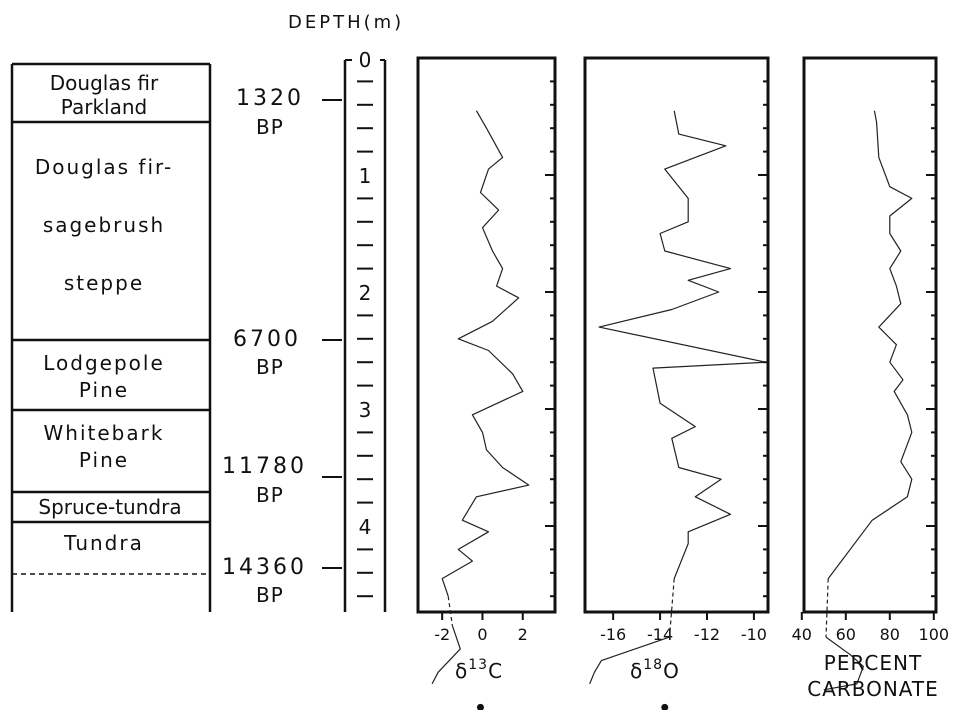 Image resolution: width=965 pixels, height=710 pixels. What do you see at coordinates (636, 671) in the screenshot?
I see `d18o-axis-title-delta: δ` at bounding box center [636, 671].